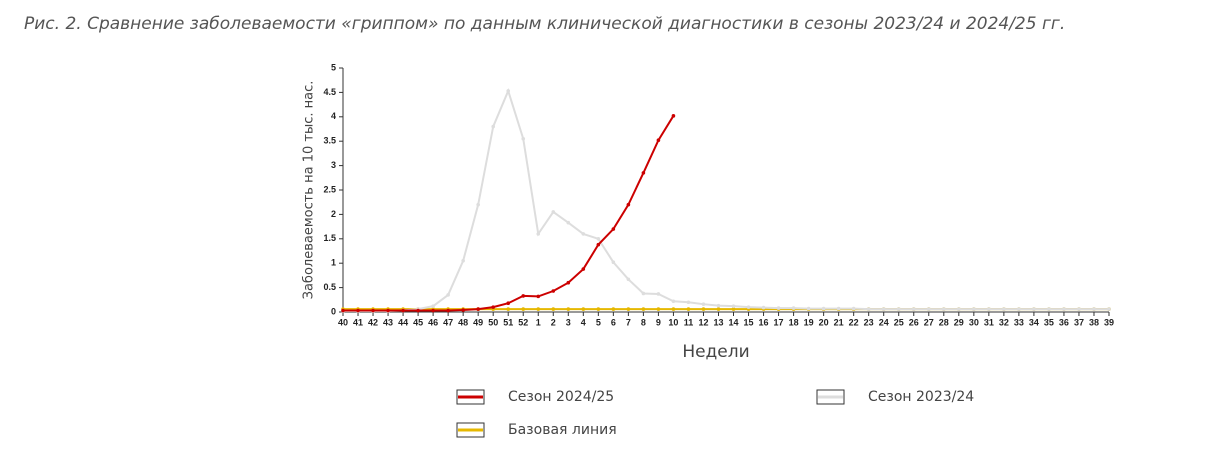 Image resolution: width=1217 pixels, height=470 pixels. I want to click on x-tick-label: 22, so click(854, 322).